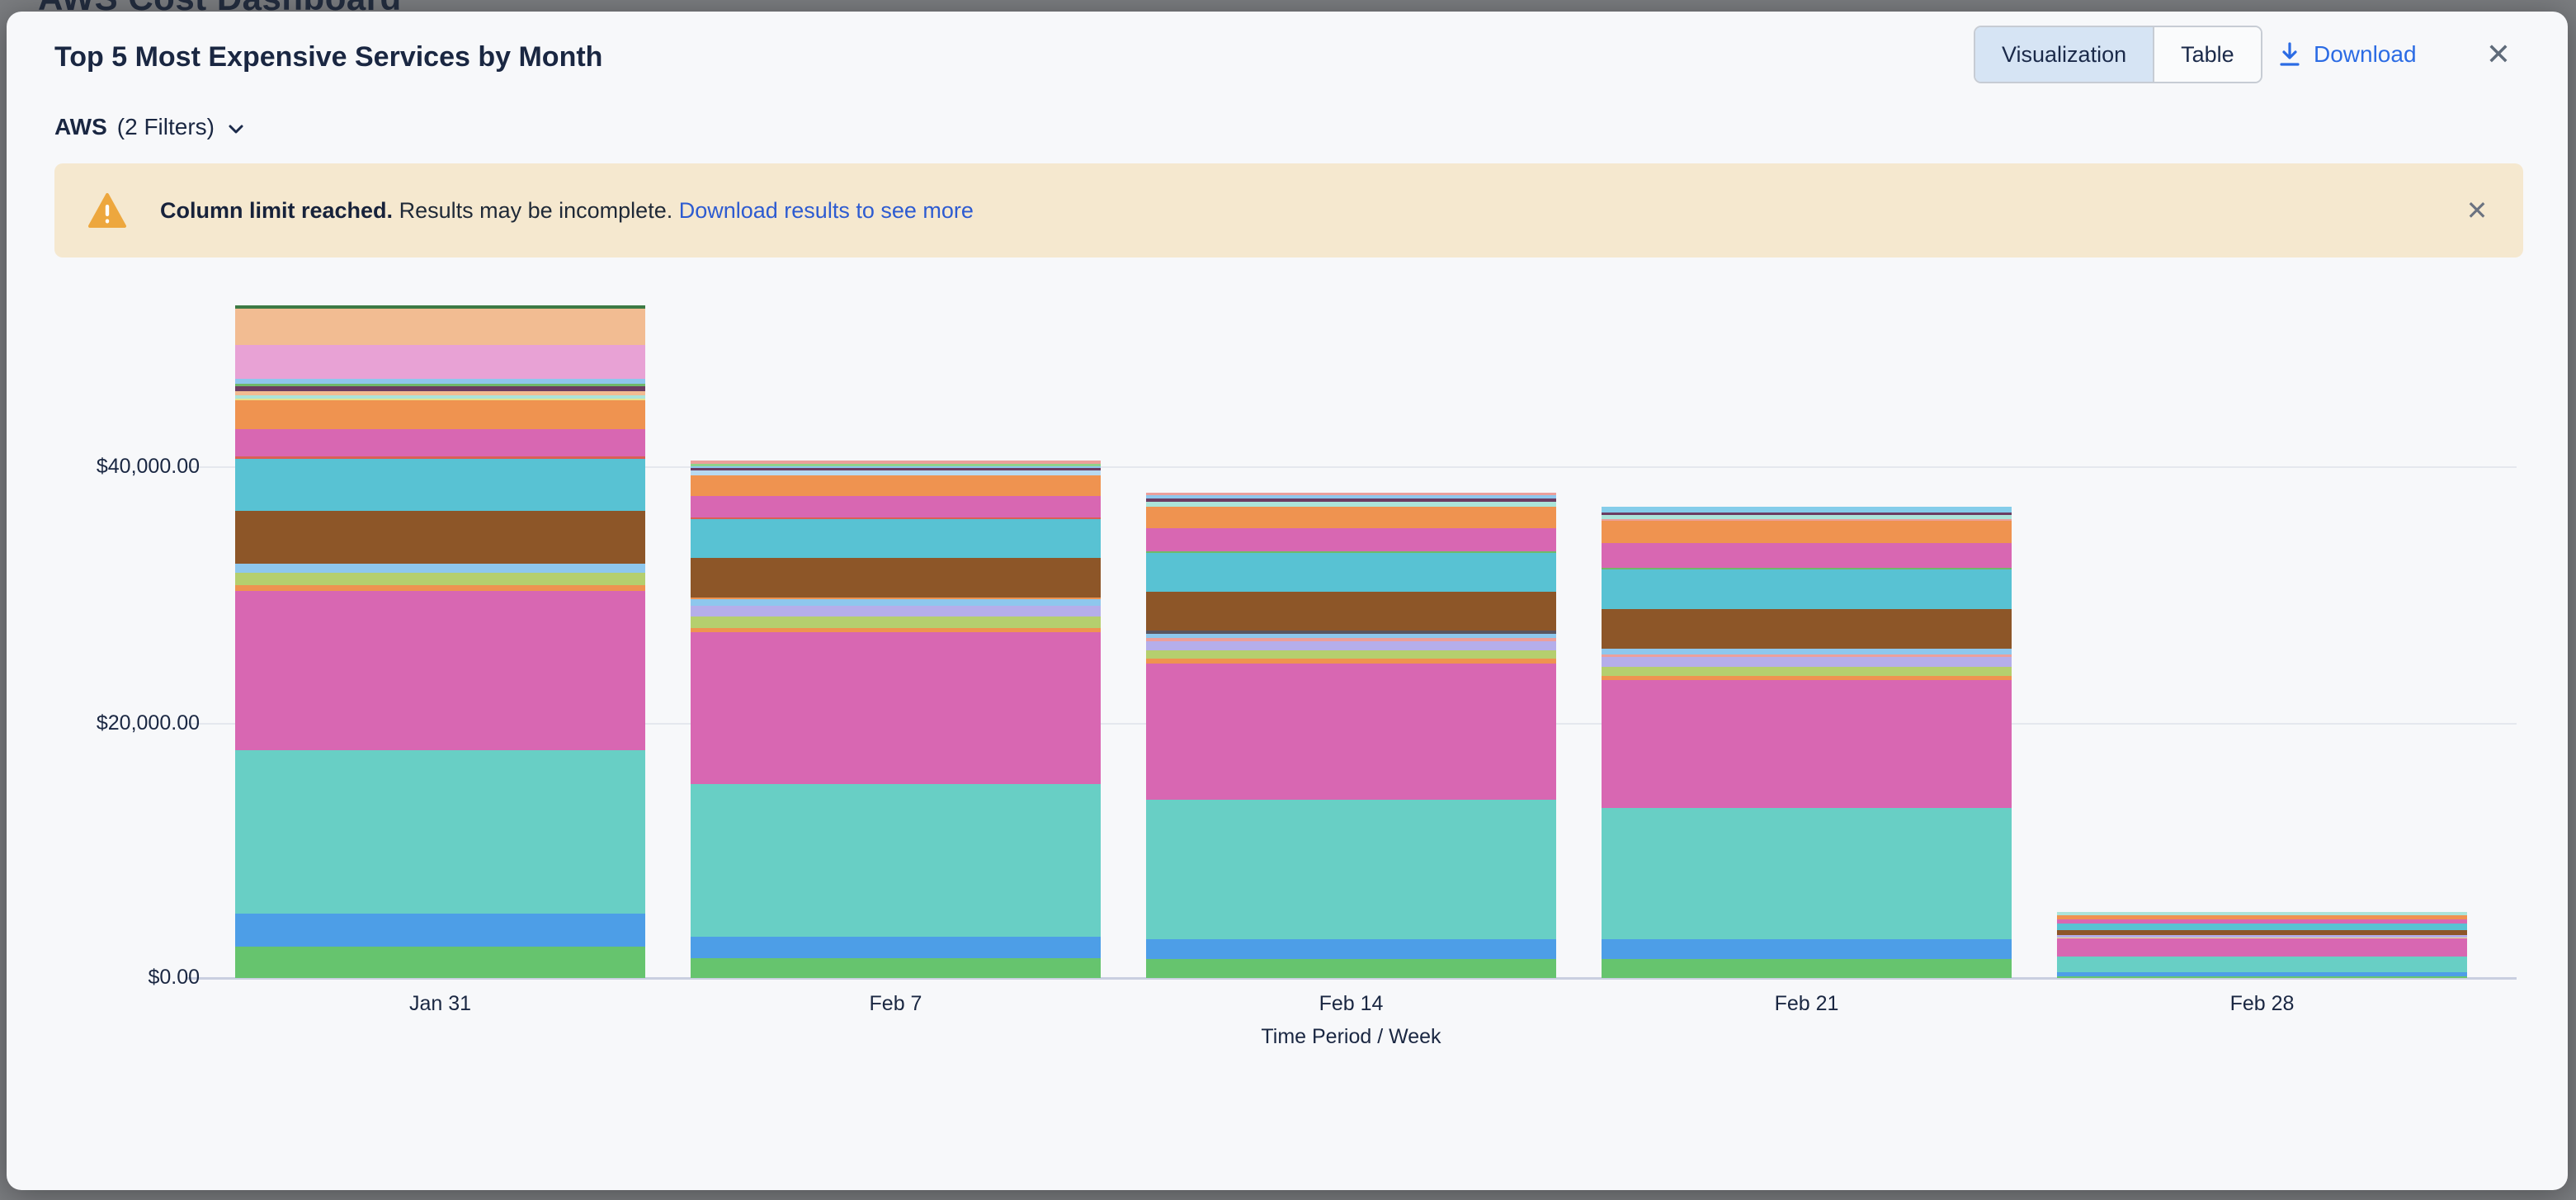 Image resolution: width=2576 pixels, height=1200 pixels. What do you see at coordinates (151, 127) in the screenshot?
I see `filter-dropdown: AWS (2 Filters)` at bounding box center [151, 127].